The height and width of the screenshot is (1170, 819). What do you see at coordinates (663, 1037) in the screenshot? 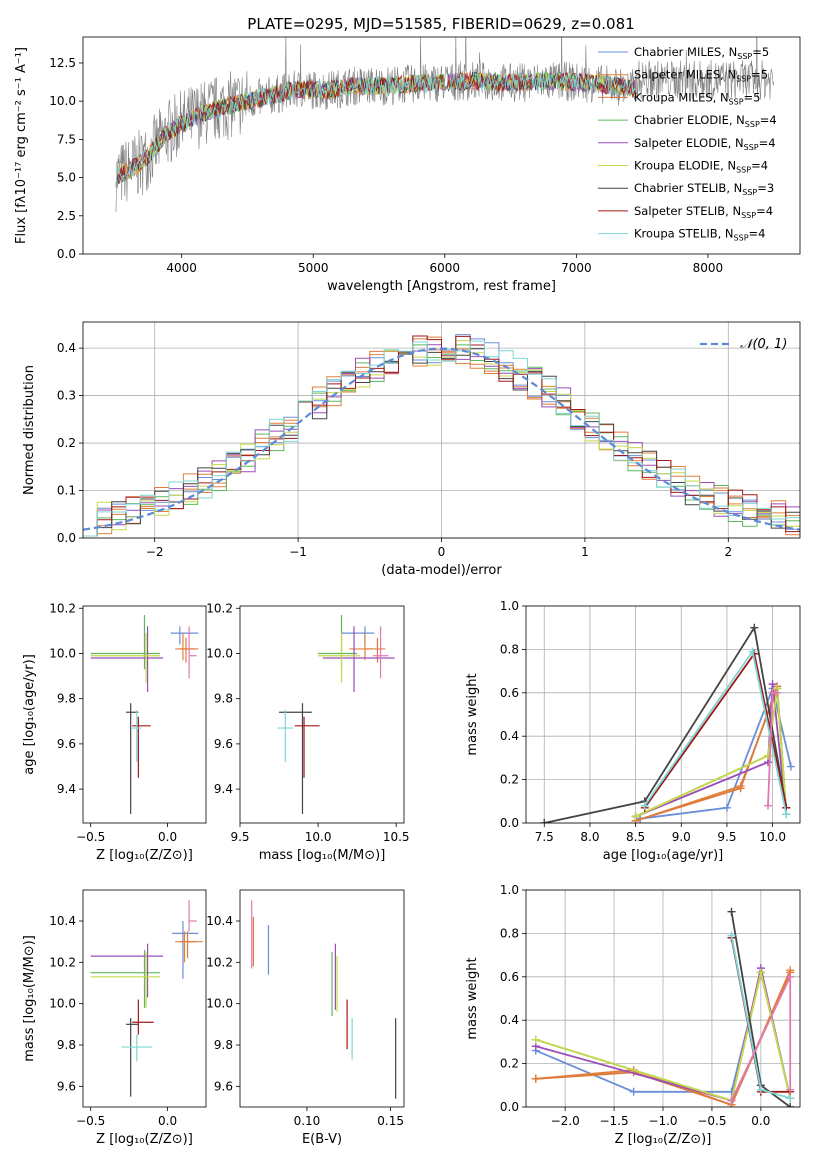
I see `mass-weight-line` at bounding box center [663, 1037].